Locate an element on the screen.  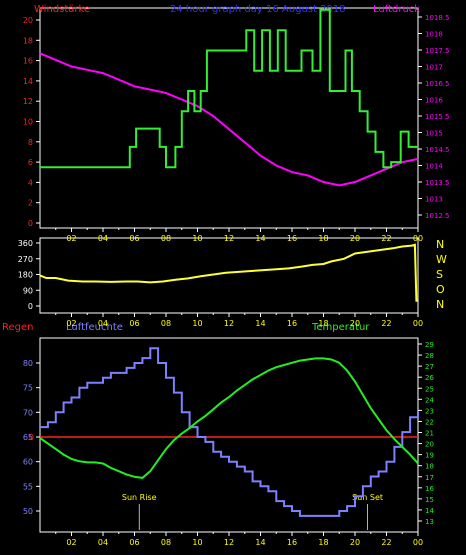
left-tick-label: 2 is located at coordinates (30, 203).